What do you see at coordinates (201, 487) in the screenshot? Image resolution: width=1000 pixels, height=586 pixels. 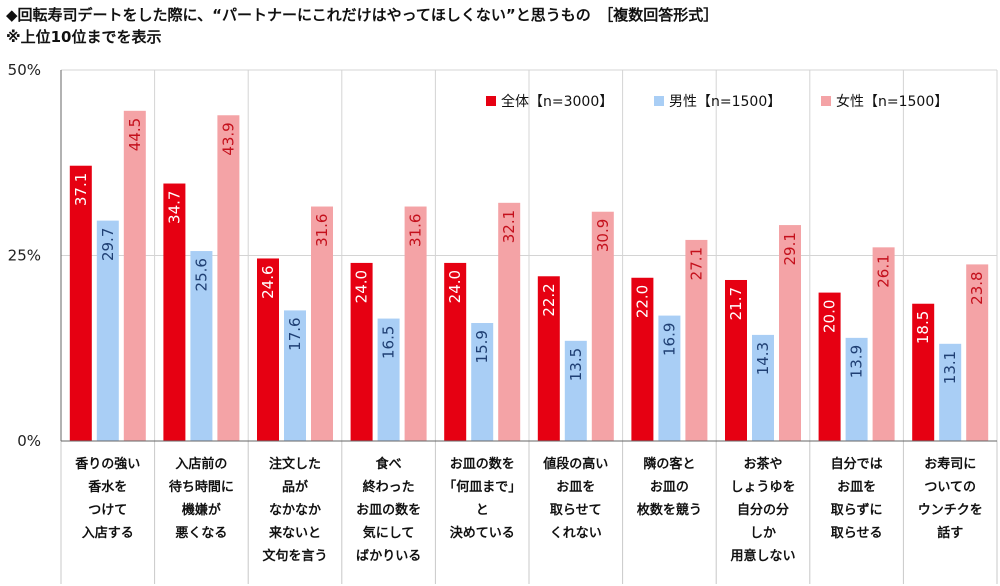 I see `category-label: 待ち時間に` at bounding box center [201, 487].